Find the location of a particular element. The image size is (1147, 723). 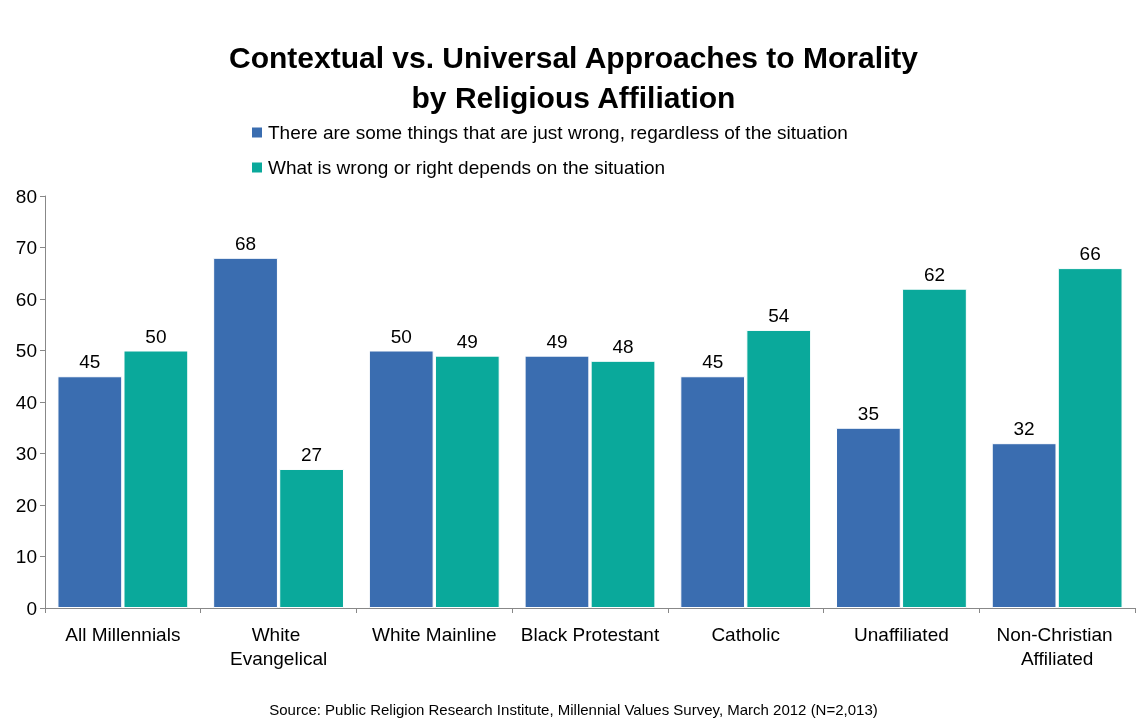

x-tick-label: Non-Christian Affiliated is located at coordinates (1057, 646).